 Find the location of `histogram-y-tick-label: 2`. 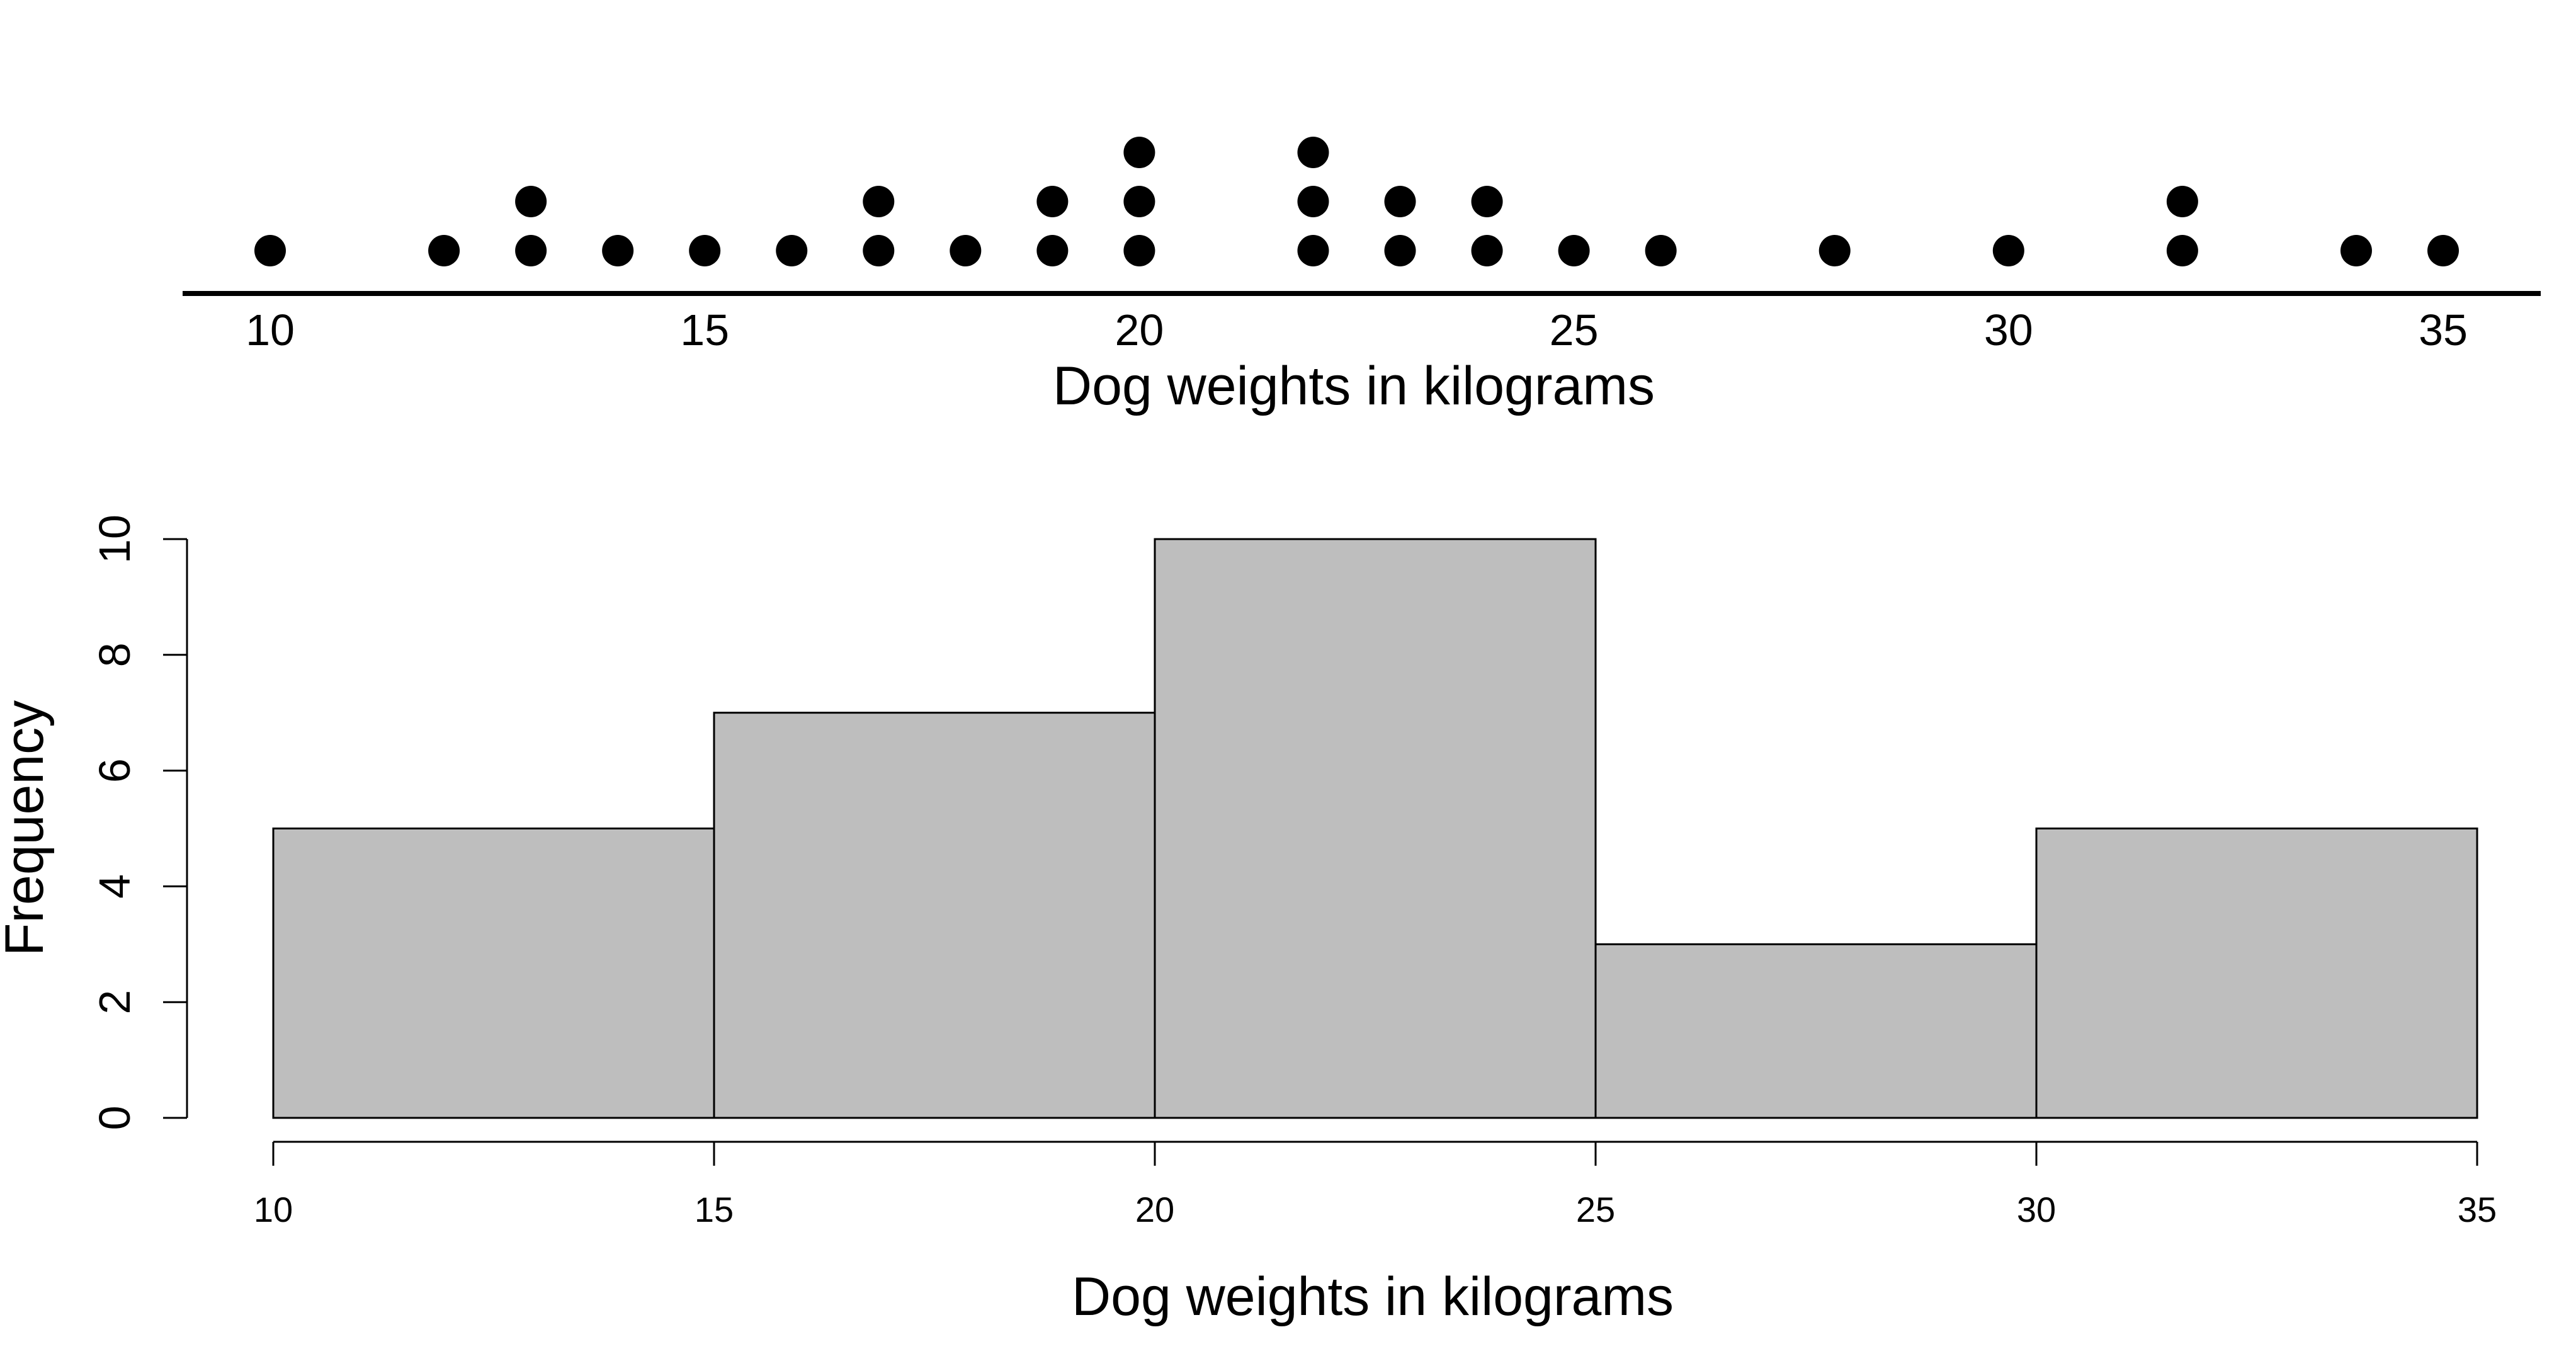

histogram-y-tick-label: 2 is located at coordinates (114, 1002).